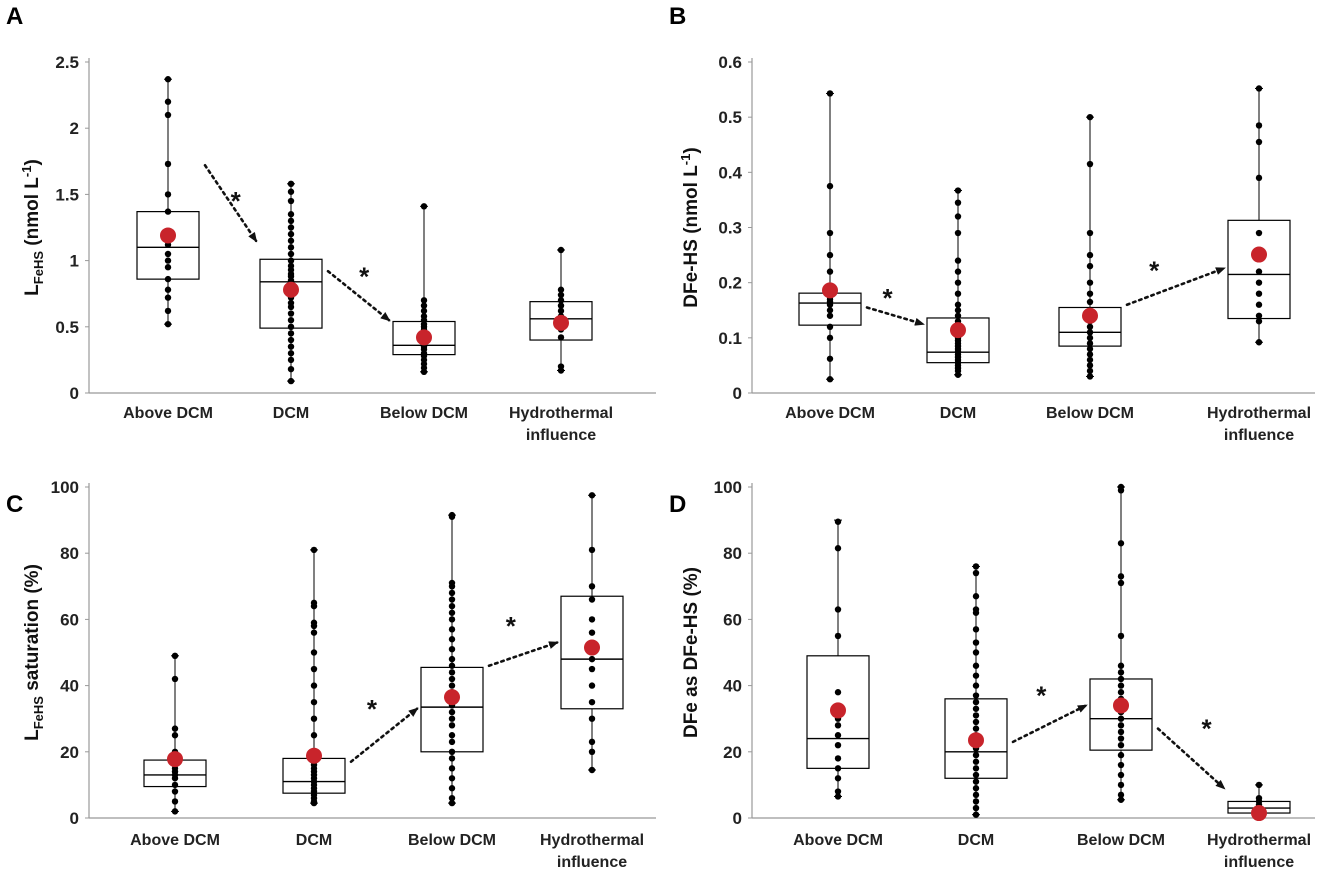 The width and height of the screenshot is (1334, 882). What do you see at coordinates (561, 413) in the screenshot?
I see `category-label: Hydrothermal` at bounding box center [561, 413].